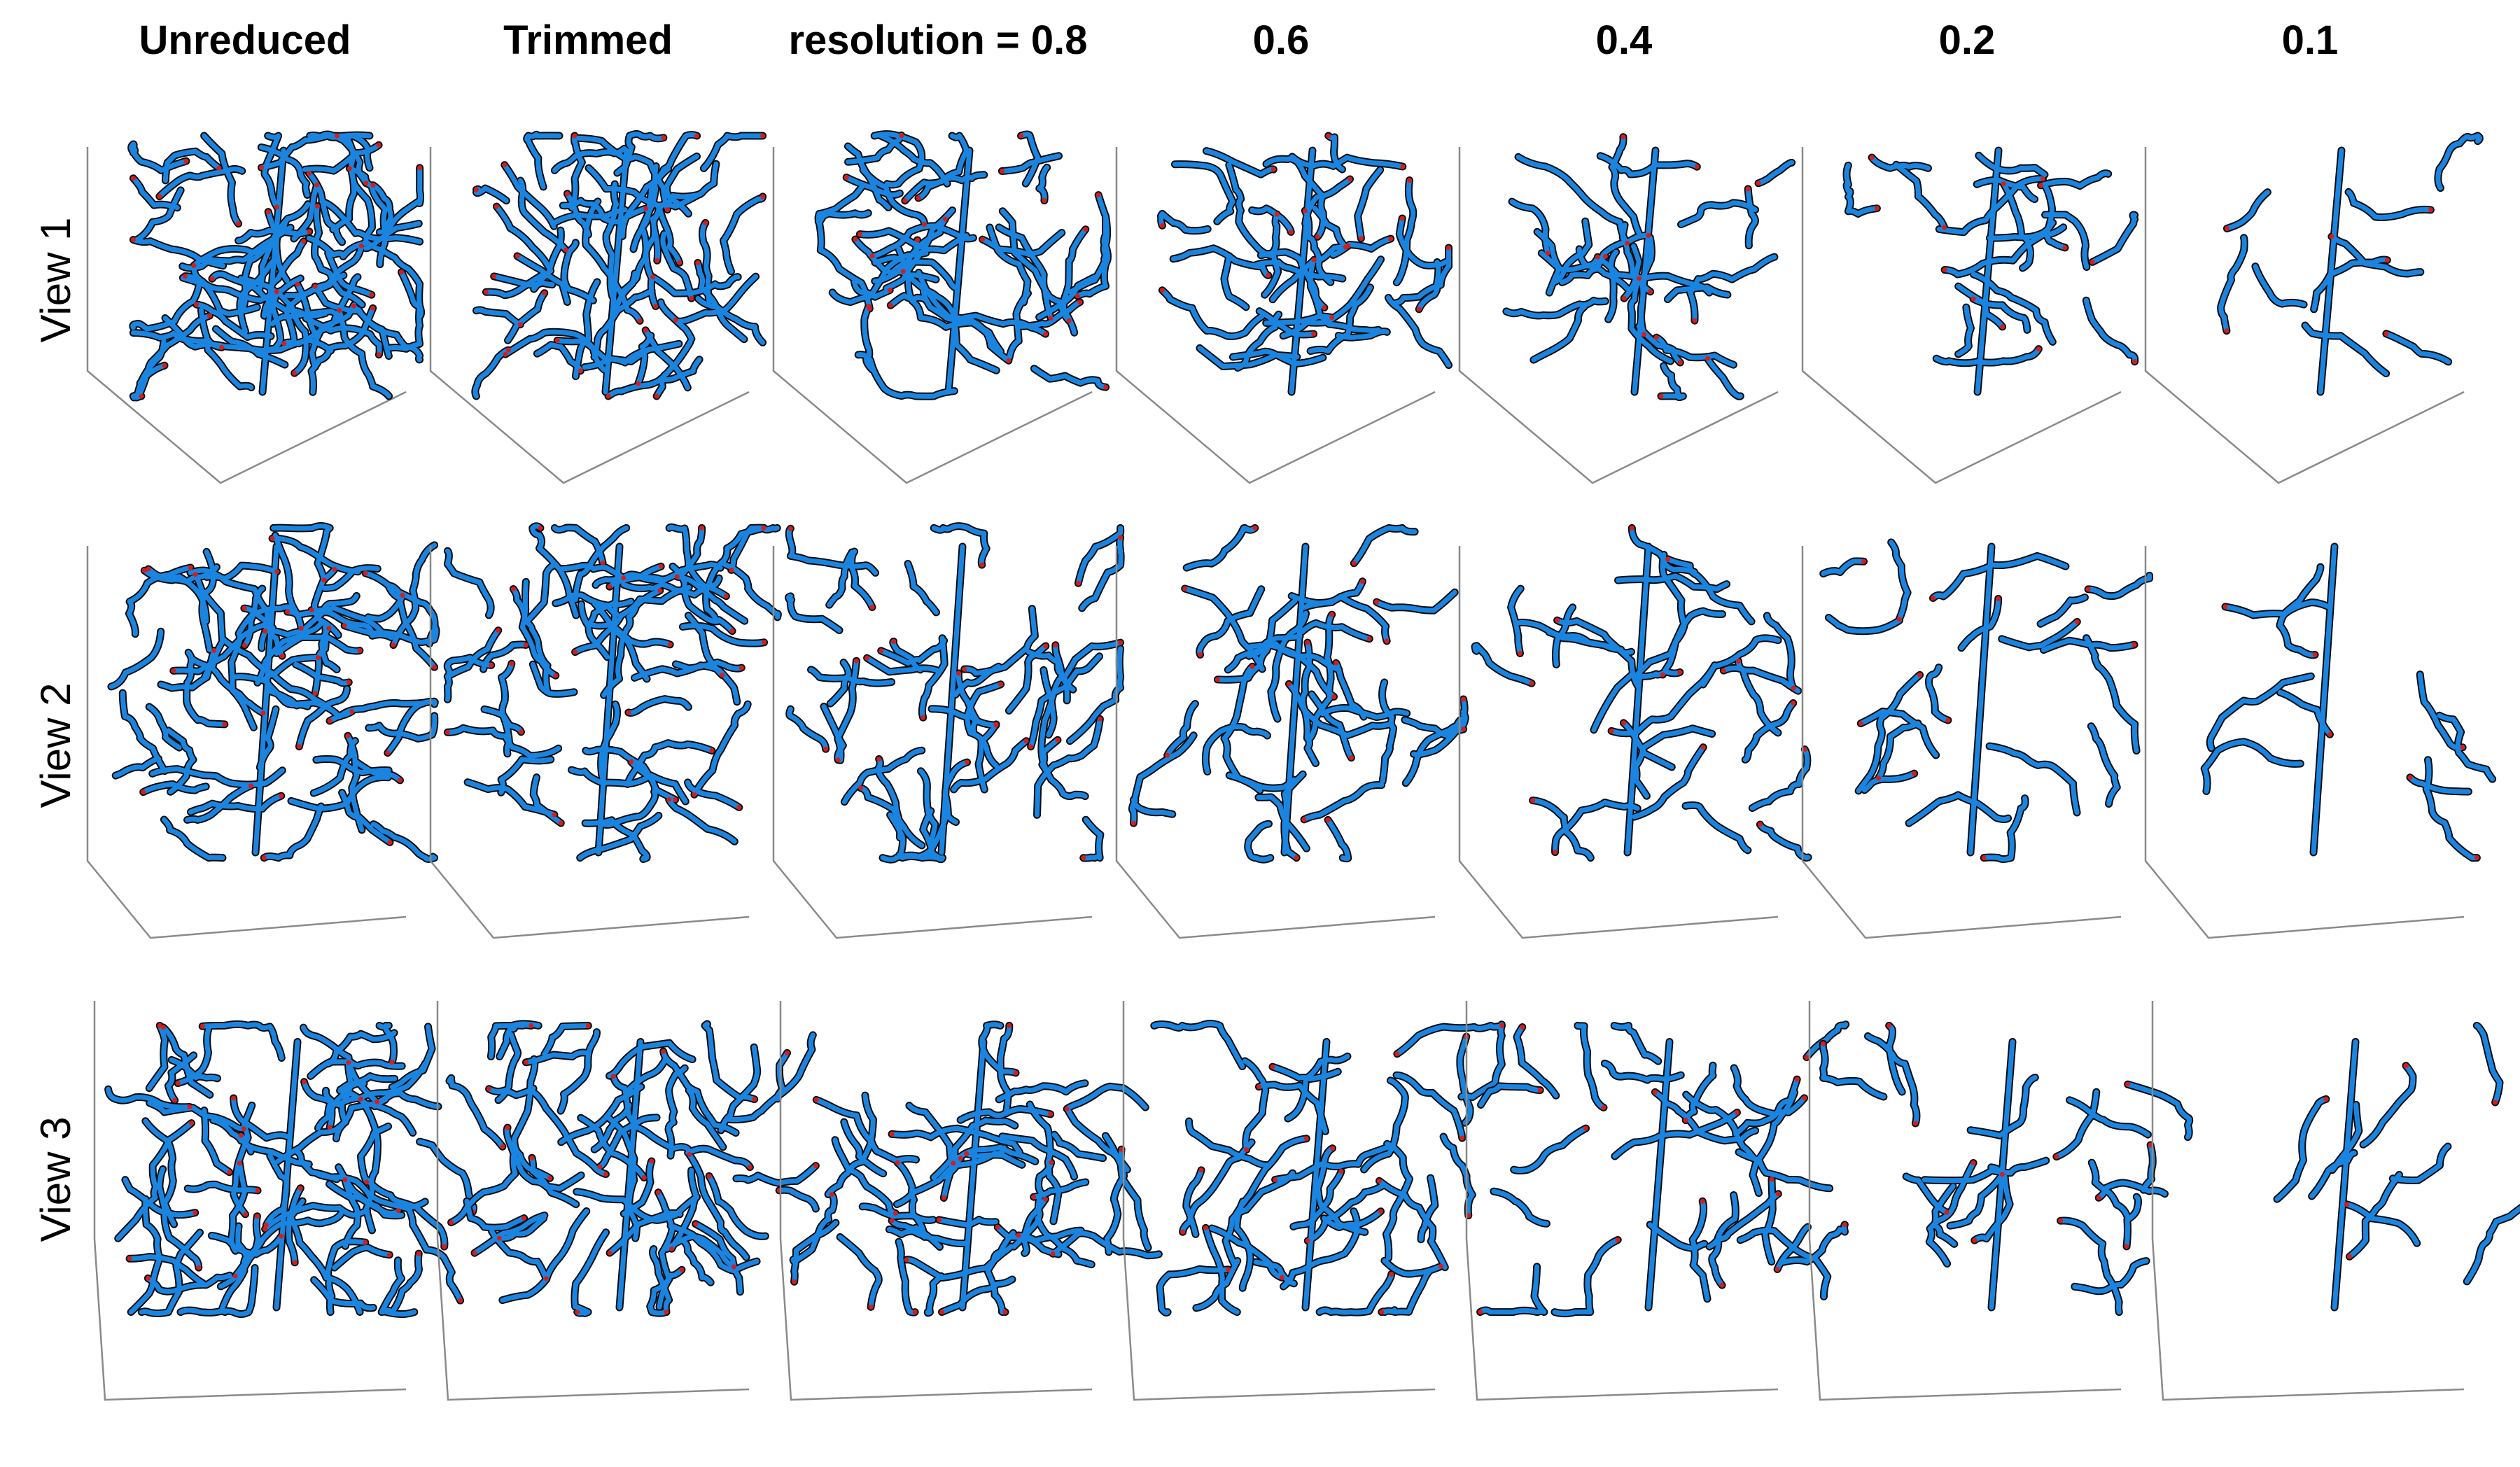 The image size is (2520, 1467). Describe the element at coordinates (2348, 702) in the screenshot. I see `vessel-network` at that location.